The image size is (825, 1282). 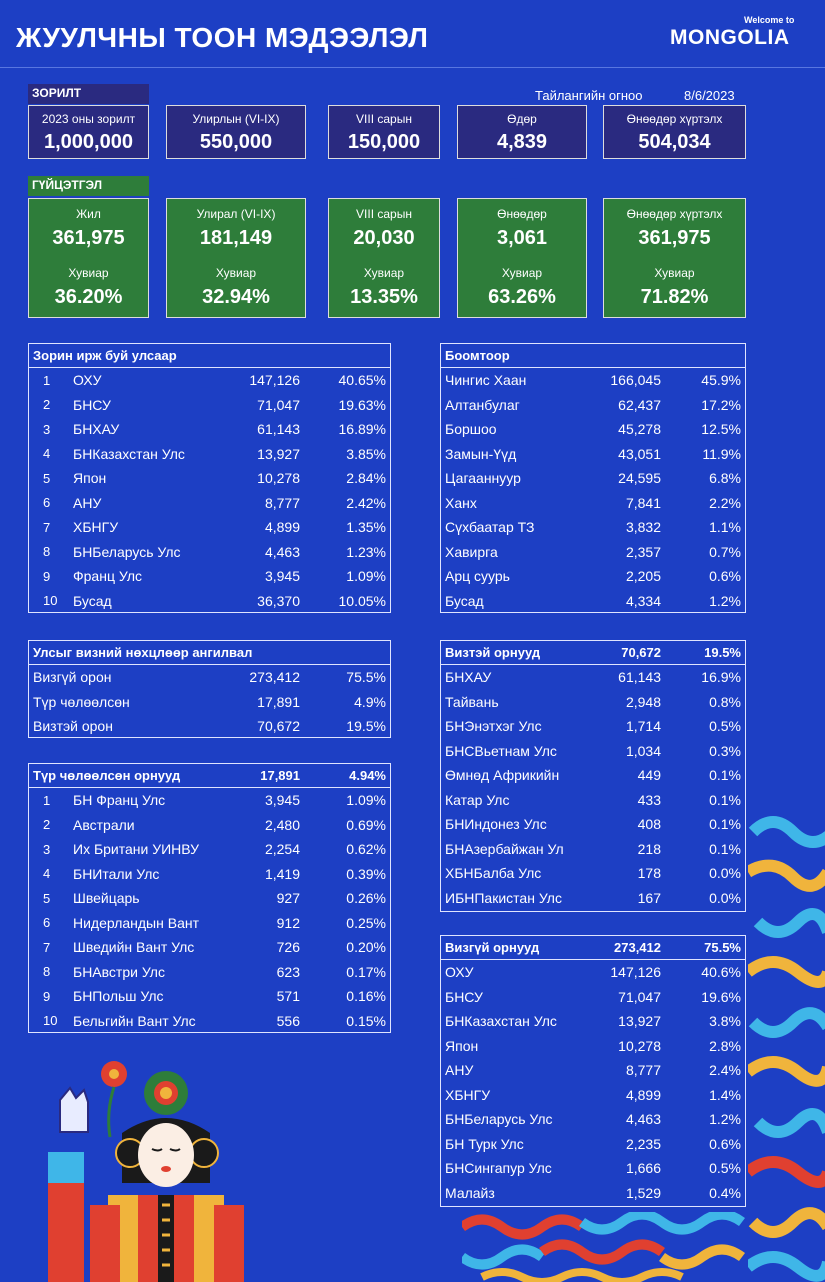 What do you see at coordinates (209, 454) in the screenshot?
I see `table-row: 4 БНКазахстан Улс 13,927 3.85%` at bounding box center [209, 454].